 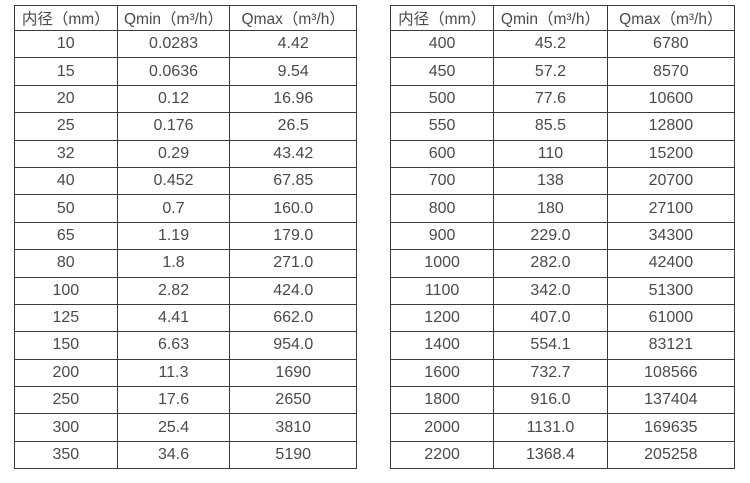 I want to click on diameter-cell: 50, so click(x=66, y=208).